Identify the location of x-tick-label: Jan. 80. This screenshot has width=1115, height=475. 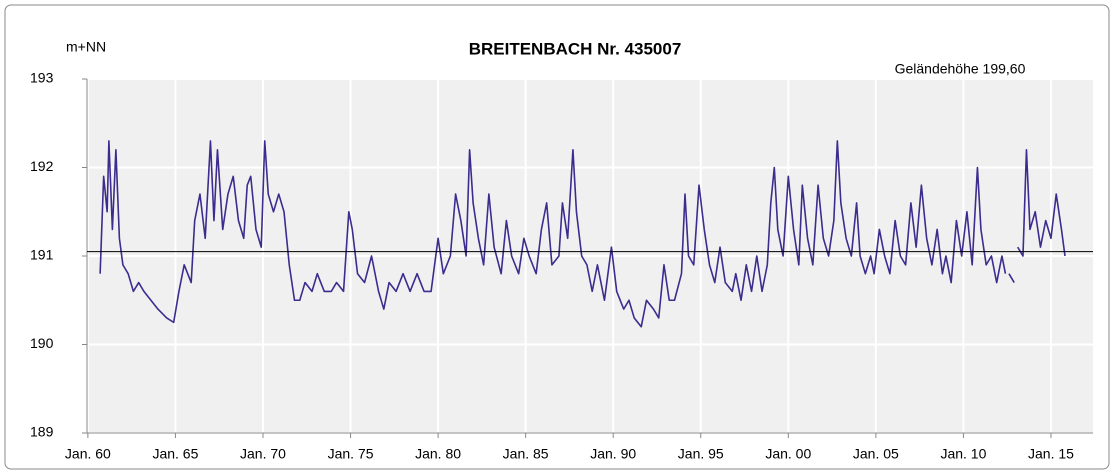
(438, 454).